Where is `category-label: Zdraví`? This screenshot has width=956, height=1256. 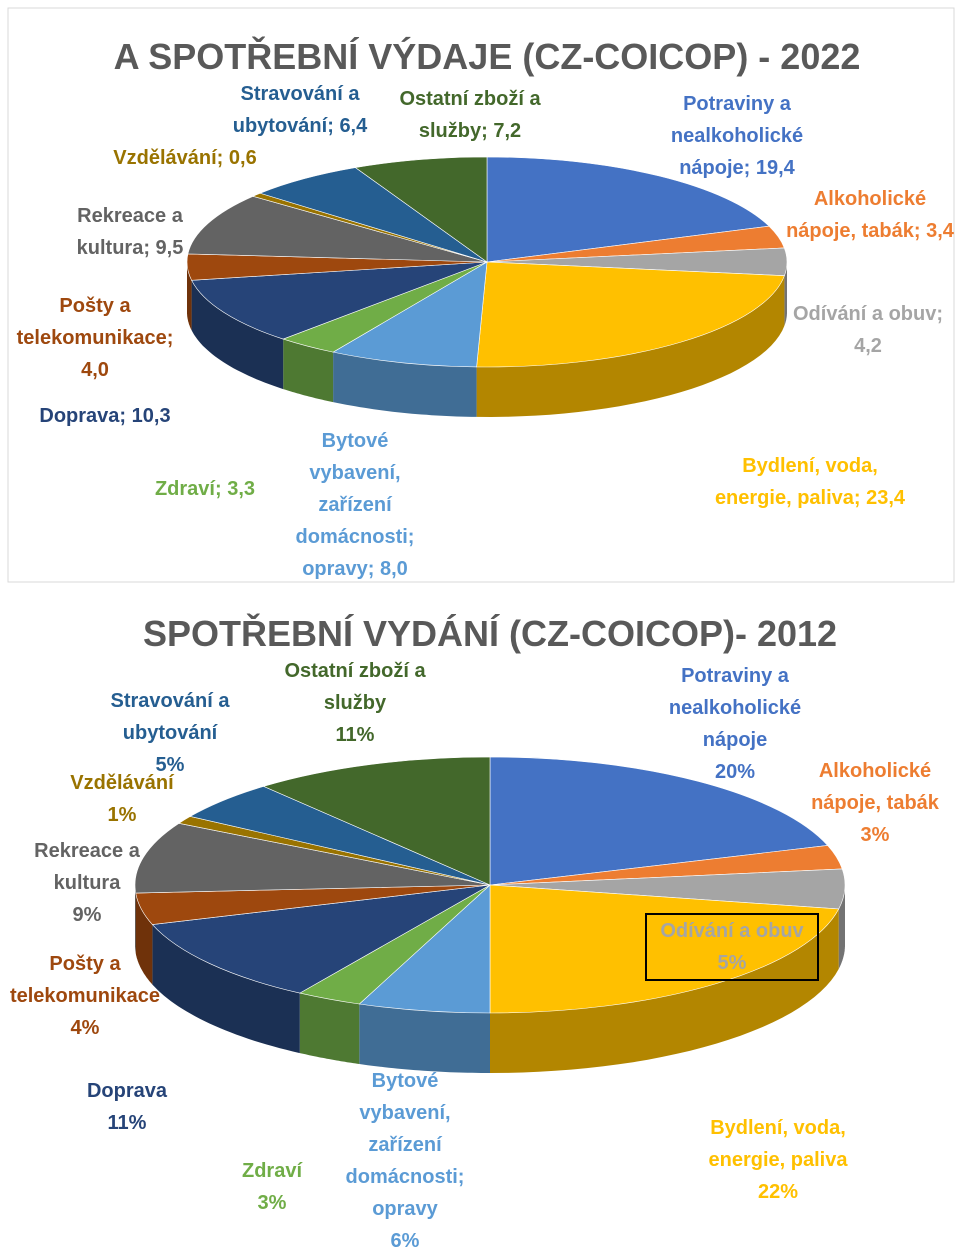
category-label: Zdraví is located at coordinates (272, 1171).